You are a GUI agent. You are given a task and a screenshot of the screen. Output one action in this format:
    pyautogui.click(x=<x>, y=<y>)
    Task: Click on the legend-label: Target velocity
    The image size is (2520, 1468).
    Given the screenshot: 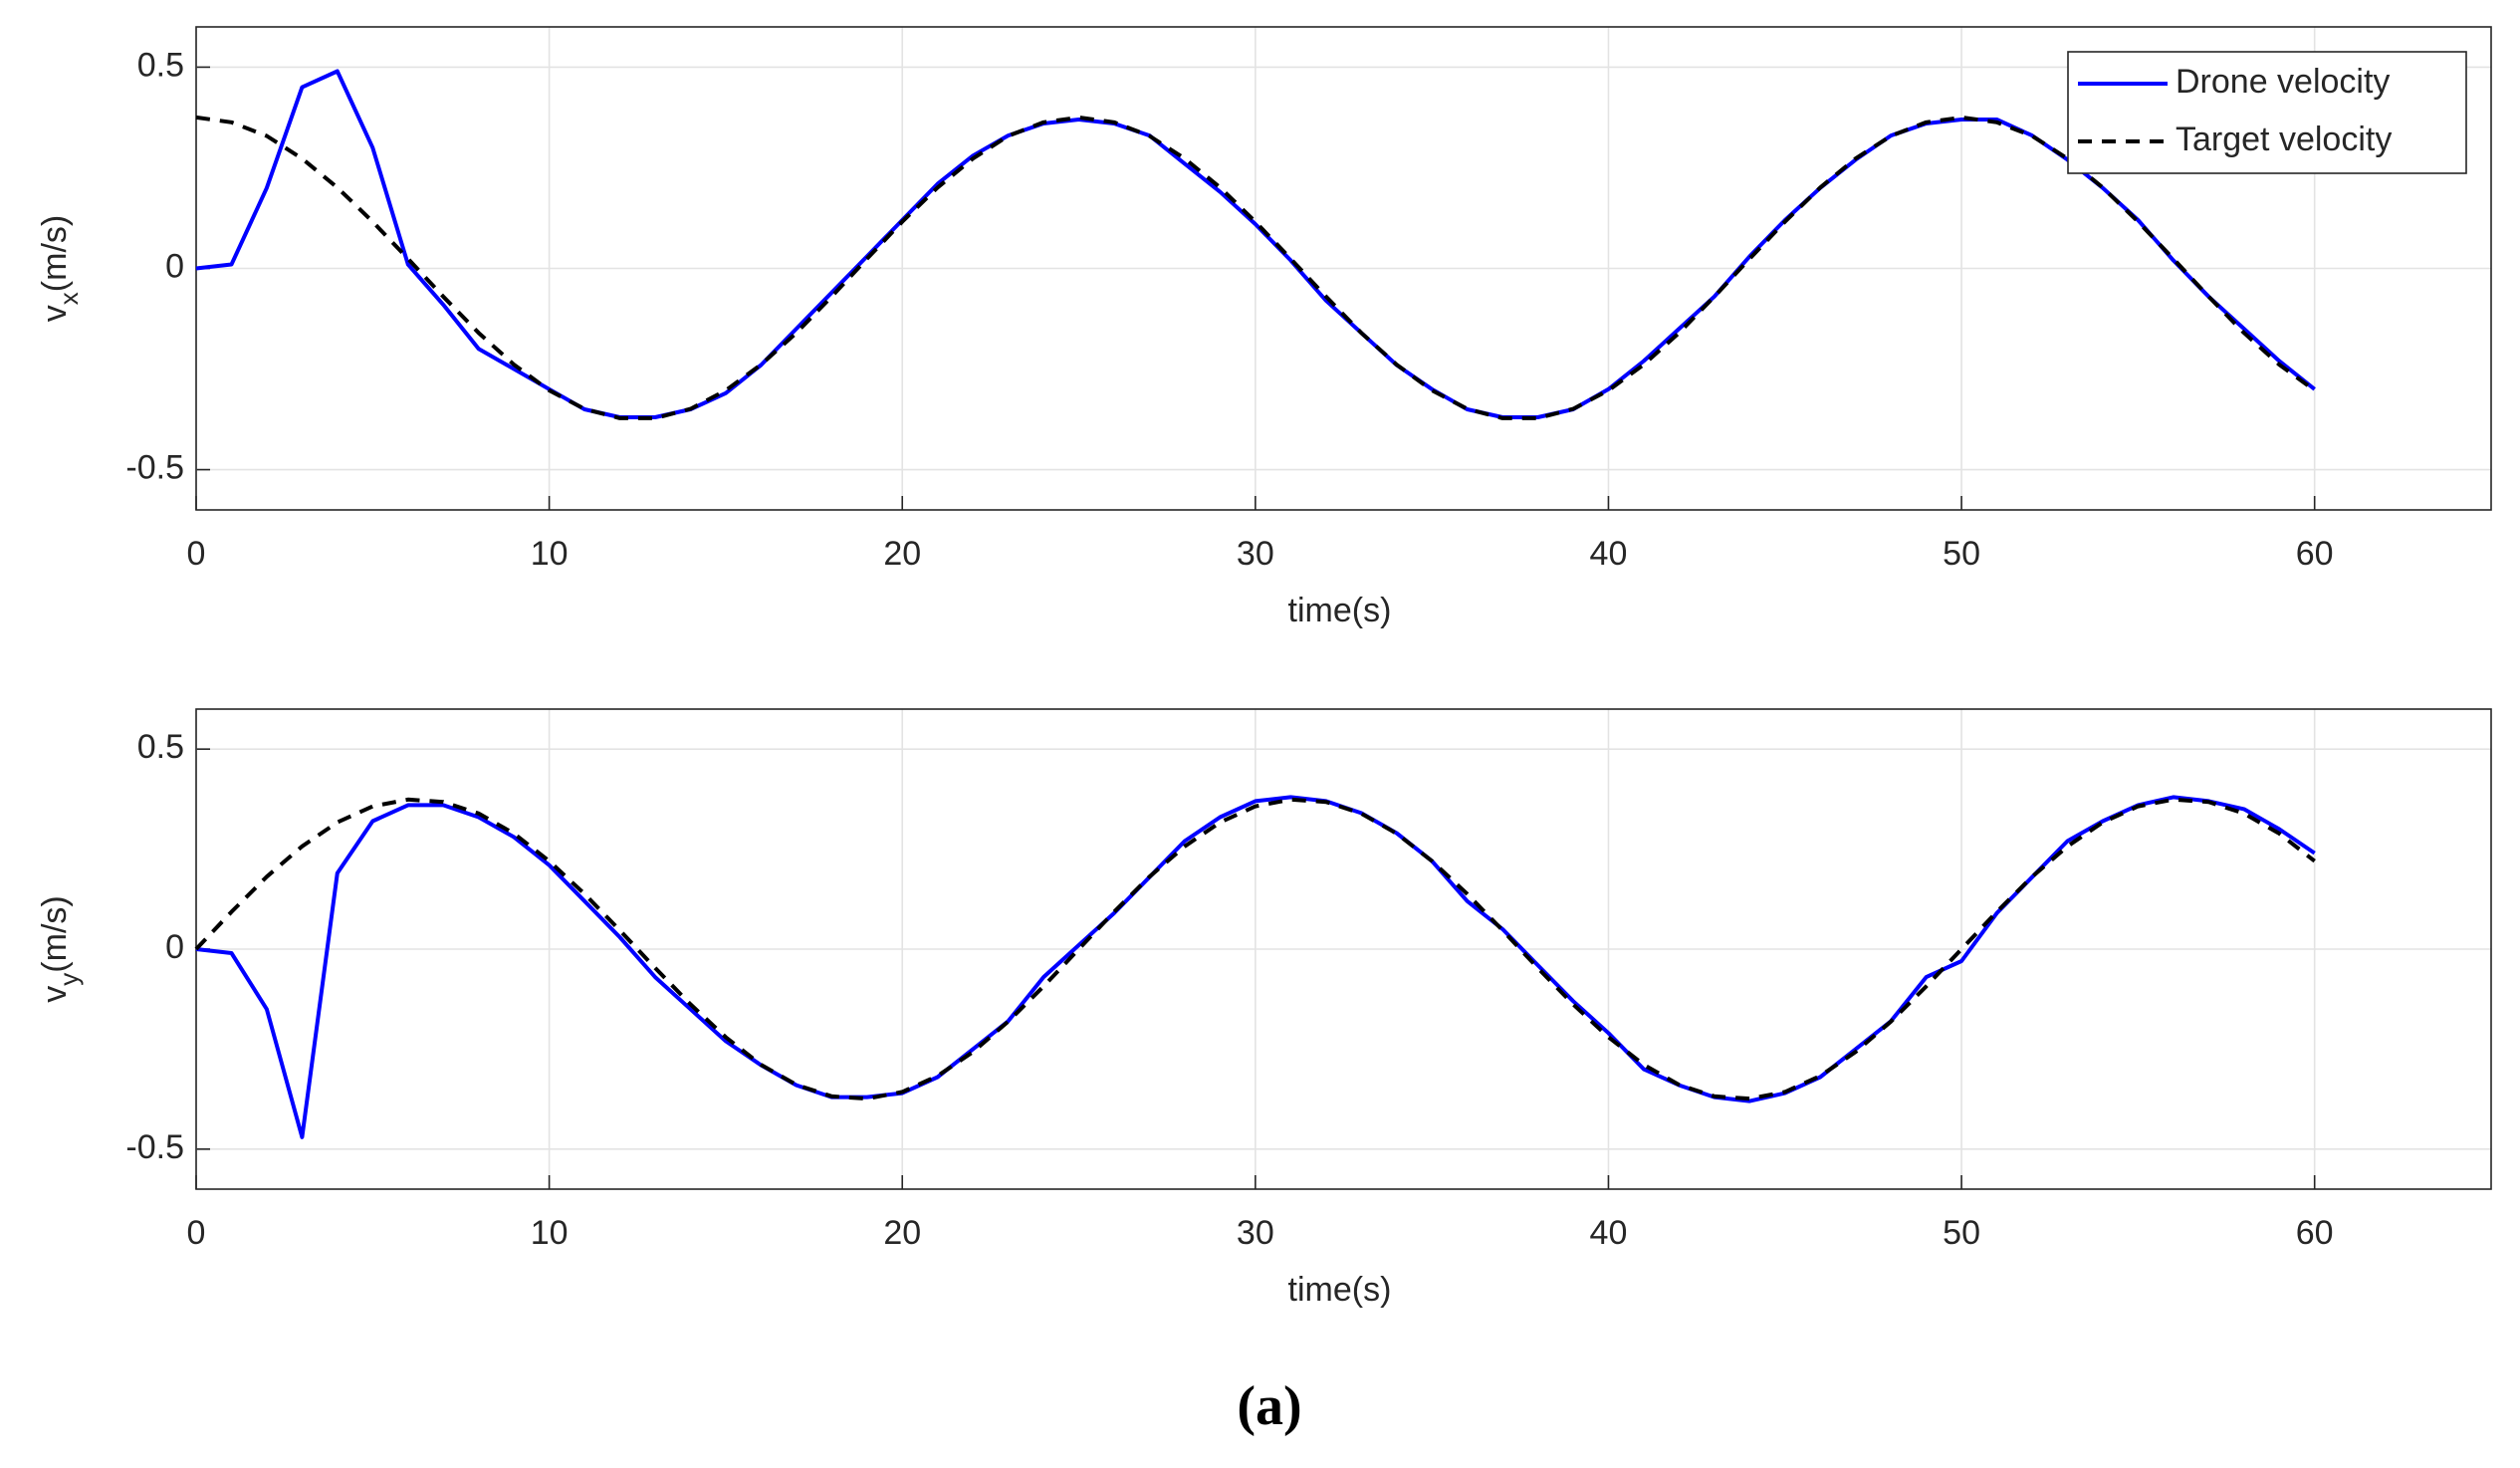 What is the action you would take?
    pyautogui.click(x=2284, y=139)
    